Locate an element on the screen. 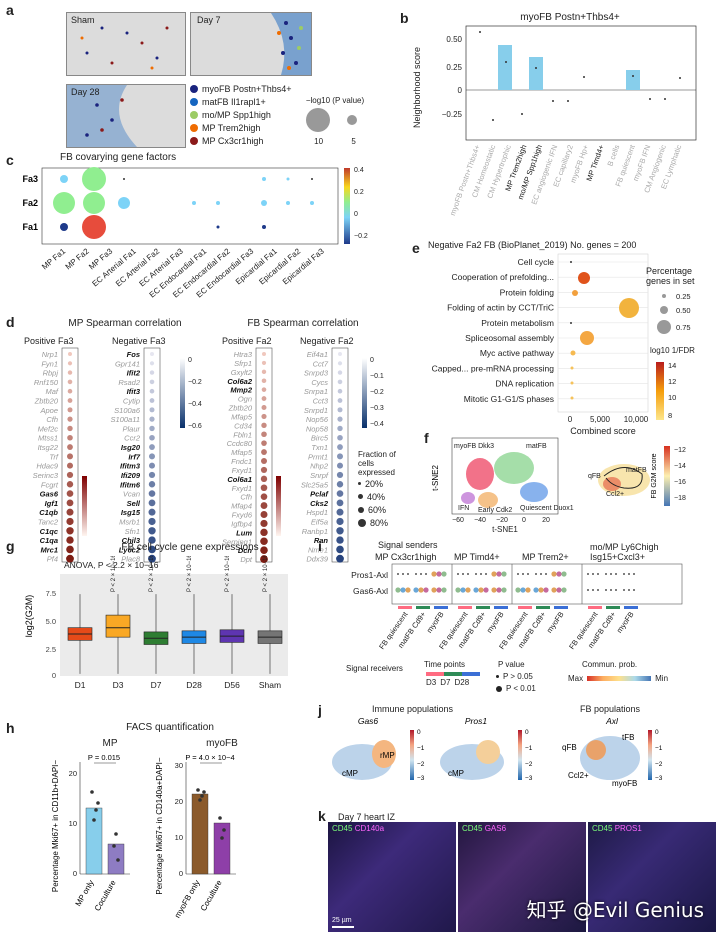 The image size is (720, 935). gene-label: Cct3 is located at coordinates (321, 401).